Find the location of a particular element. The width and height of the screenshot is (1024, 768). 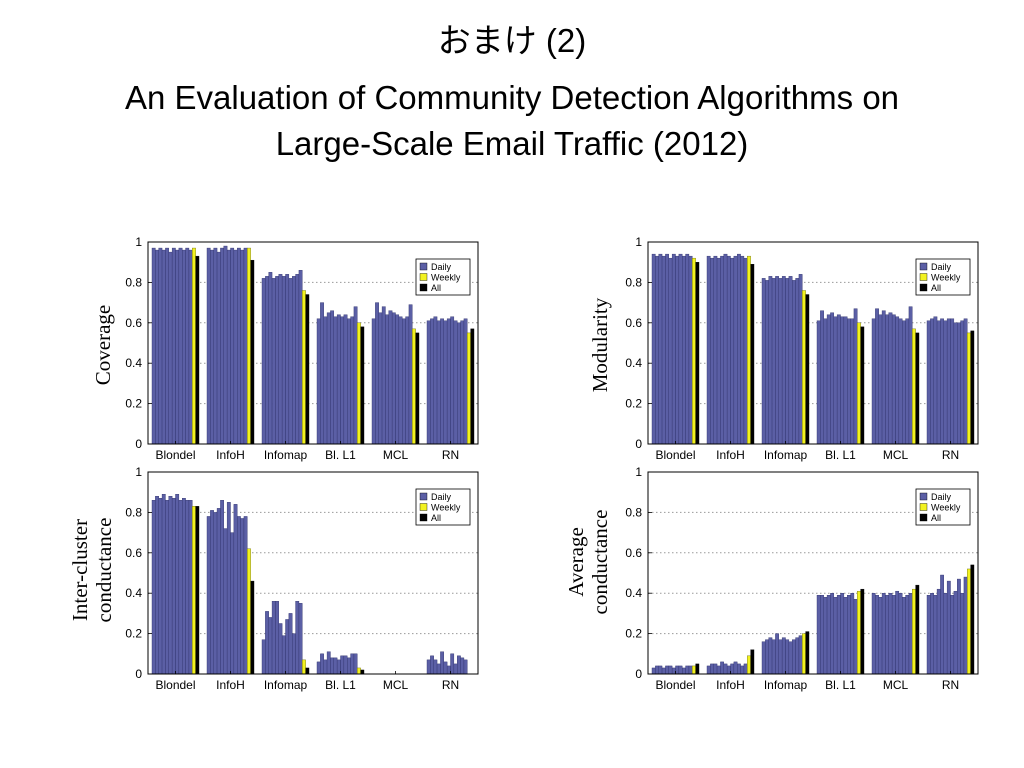

plot-frame is located at coordinates (813, 343).